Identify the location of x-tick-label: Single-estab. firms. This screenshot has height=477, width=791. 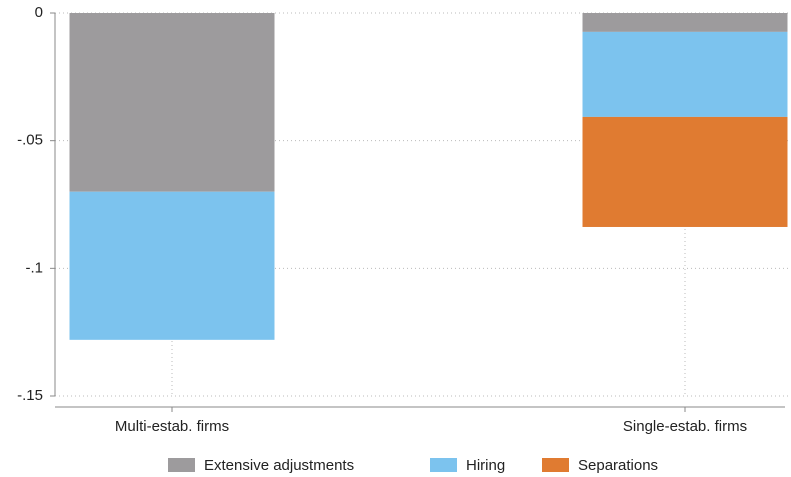
(685, 426).